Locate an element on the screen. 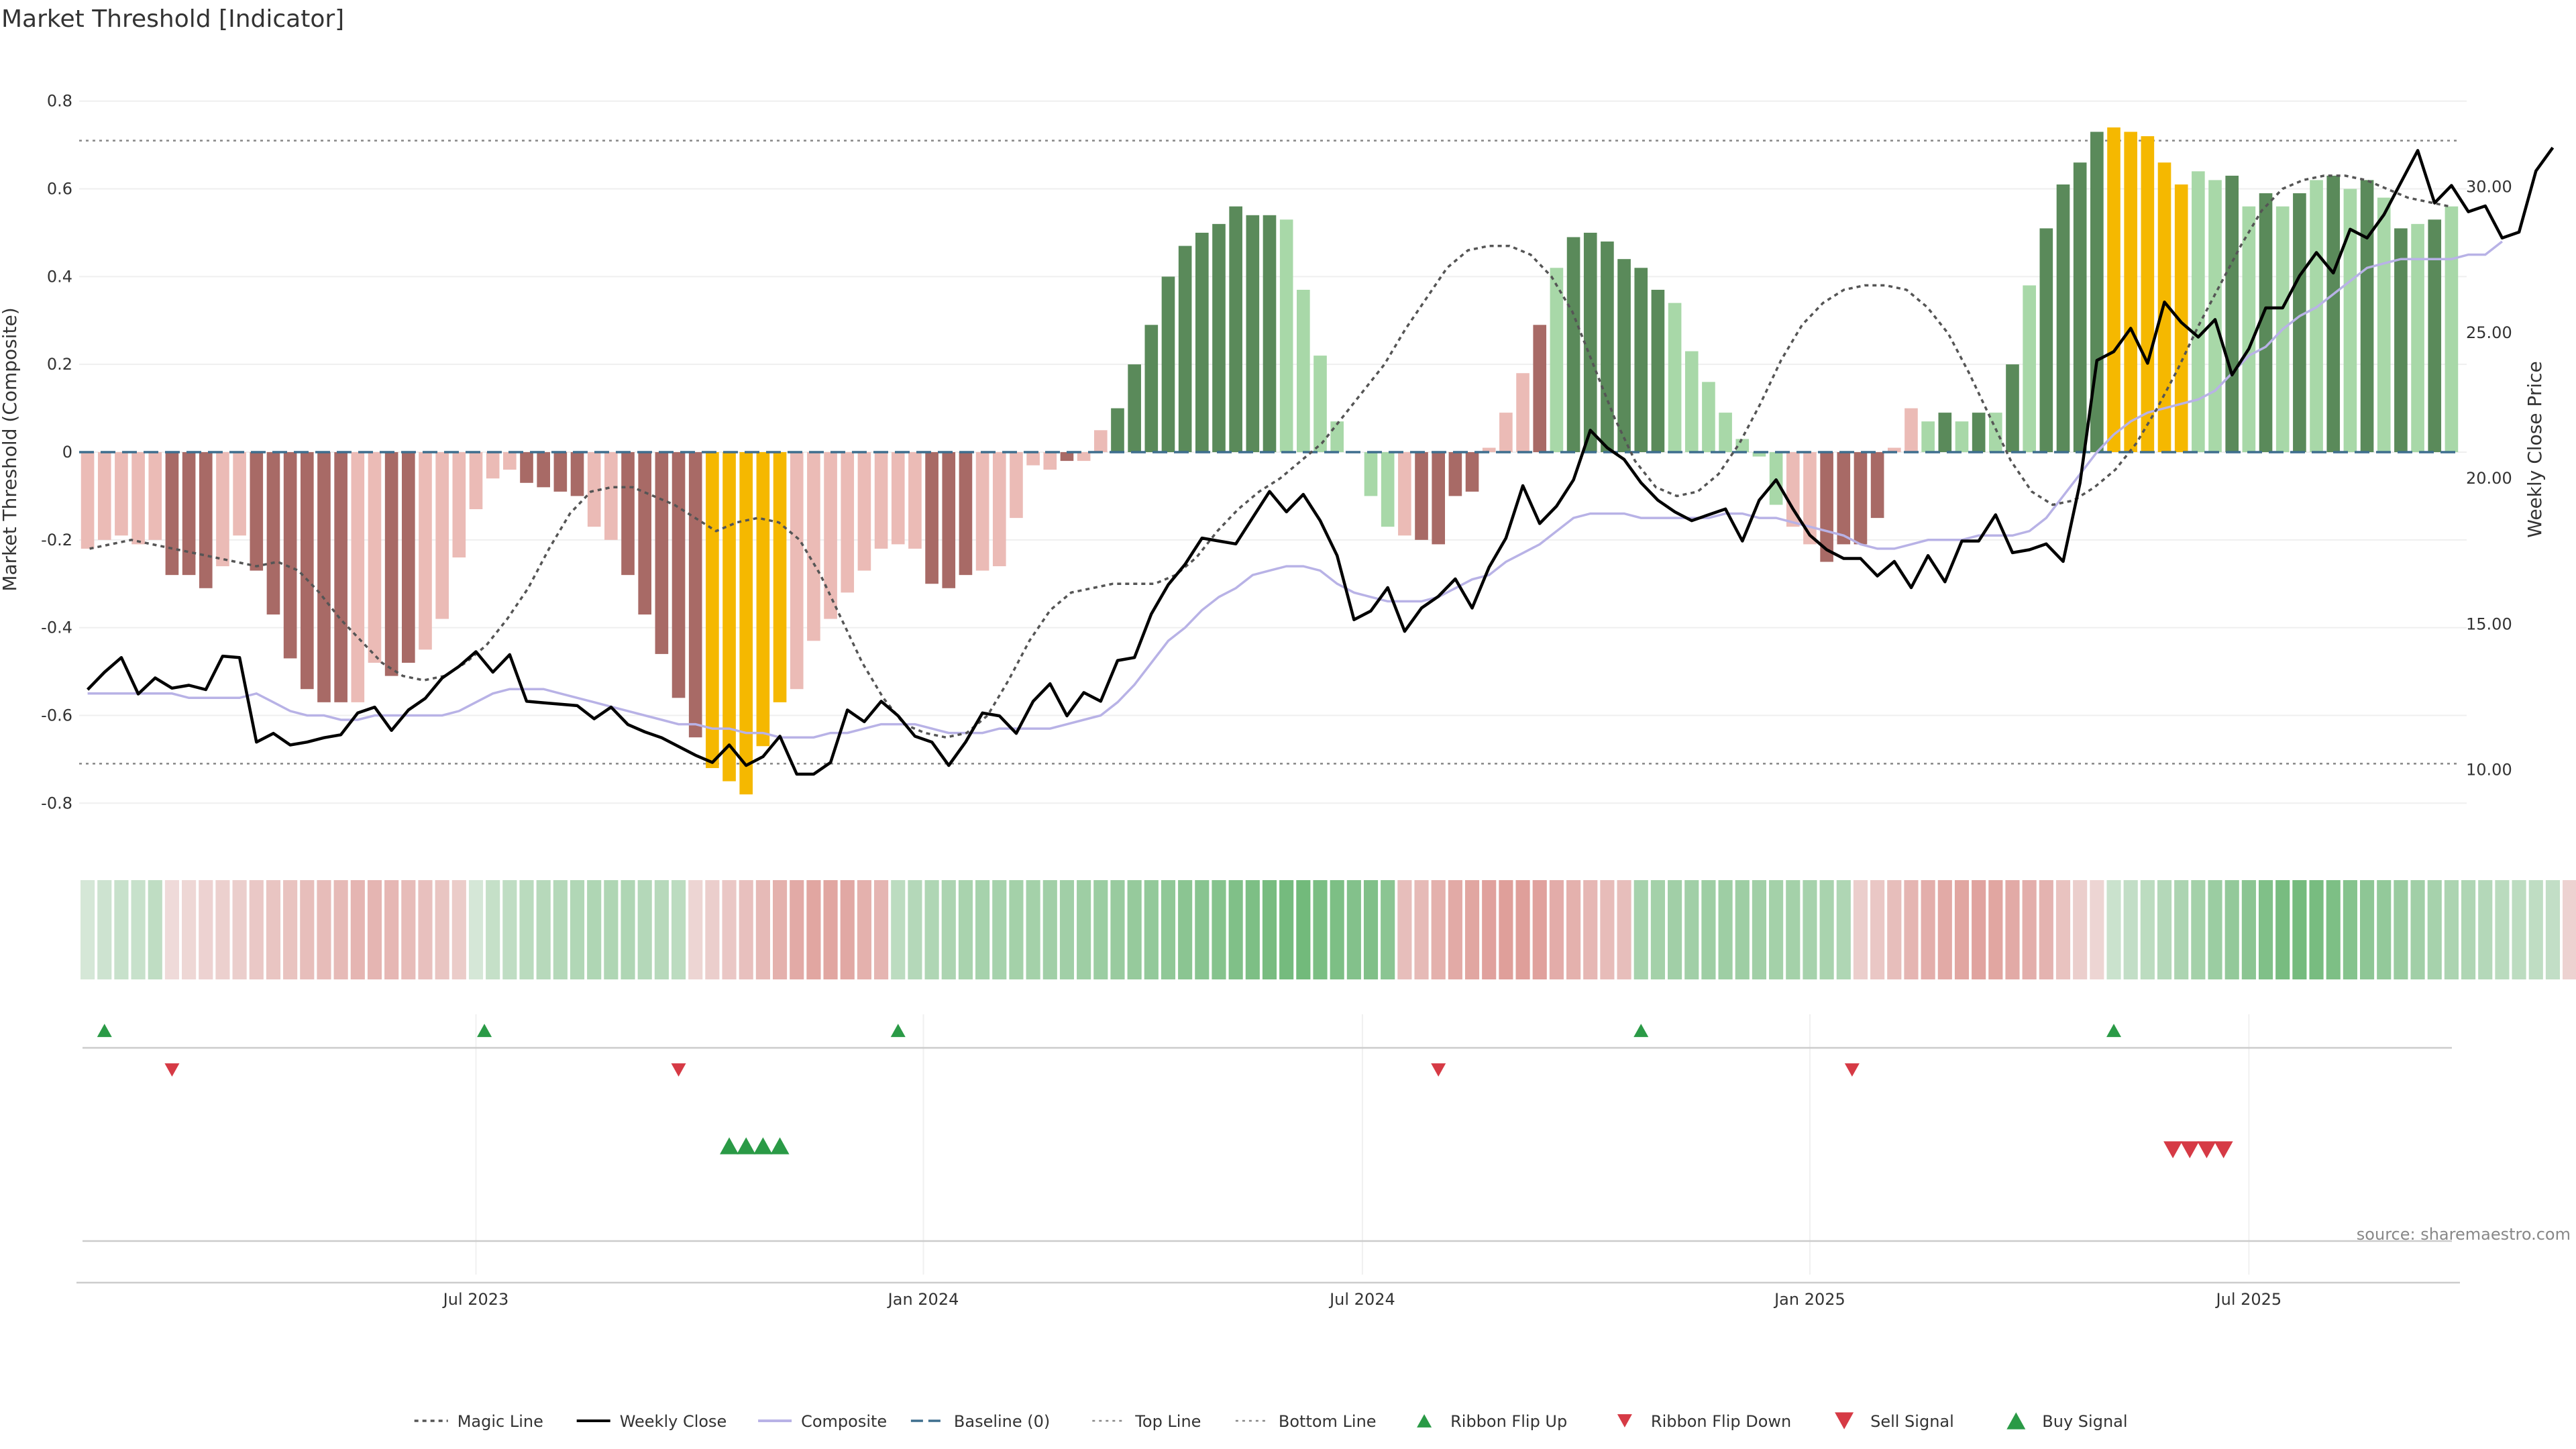 The image size is (2576, 1449). legend-label: Composite is located at coordinates (844, 1421).